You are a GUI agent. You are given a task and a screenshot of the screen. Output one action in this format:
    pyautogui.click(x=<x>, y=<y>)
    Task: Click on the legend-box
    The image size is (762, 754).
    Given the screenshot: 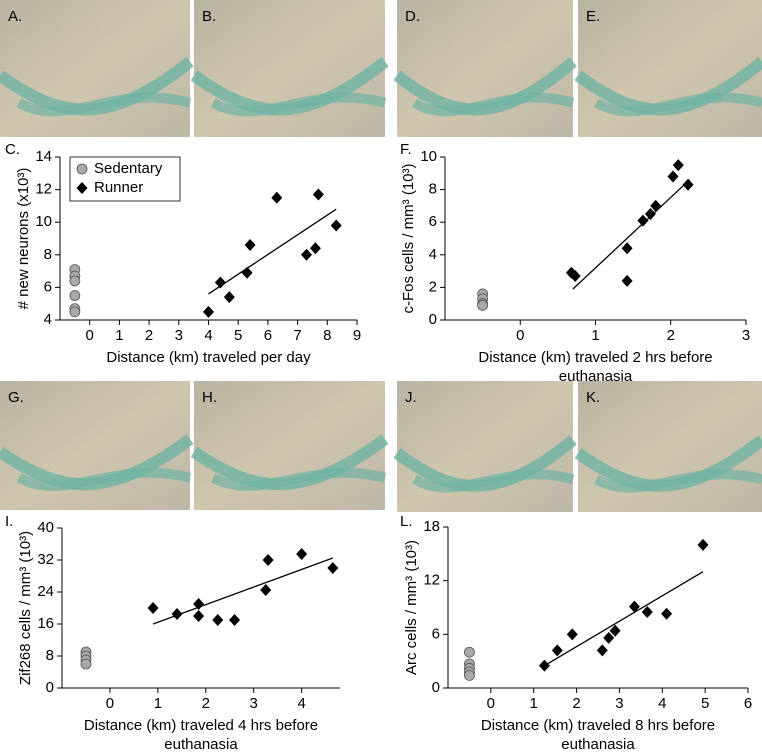 What is the action you would take?
    pyautogui.click(x=125, y=179)
    